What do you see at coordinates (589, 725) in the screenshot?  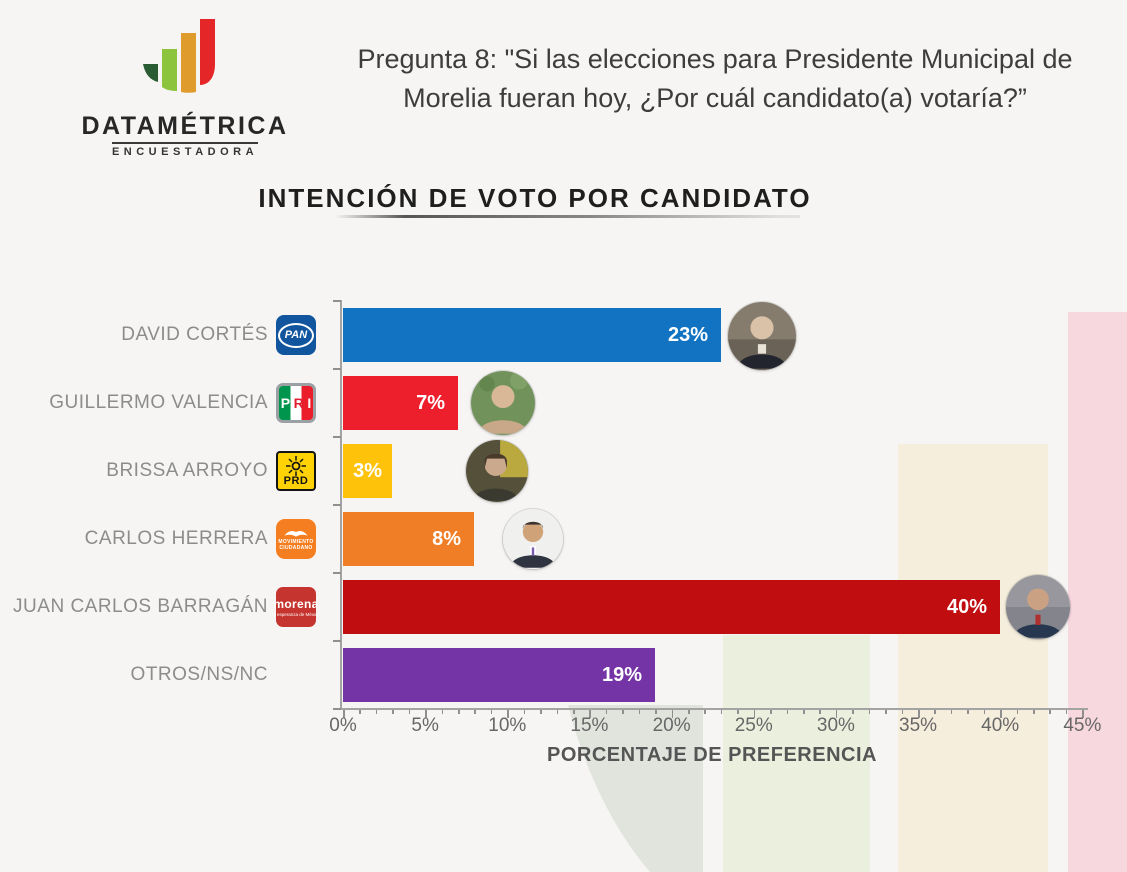 I see `x-tick-label: 15%` at bounding box center [589, 725].